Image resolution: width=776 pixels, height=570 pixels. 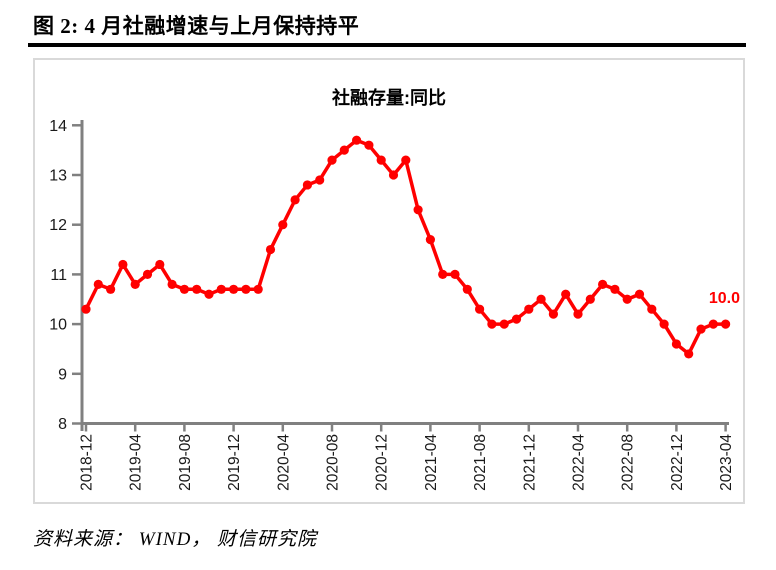 I want to click on y-tick-label: 12, so click(x=58, y=225).